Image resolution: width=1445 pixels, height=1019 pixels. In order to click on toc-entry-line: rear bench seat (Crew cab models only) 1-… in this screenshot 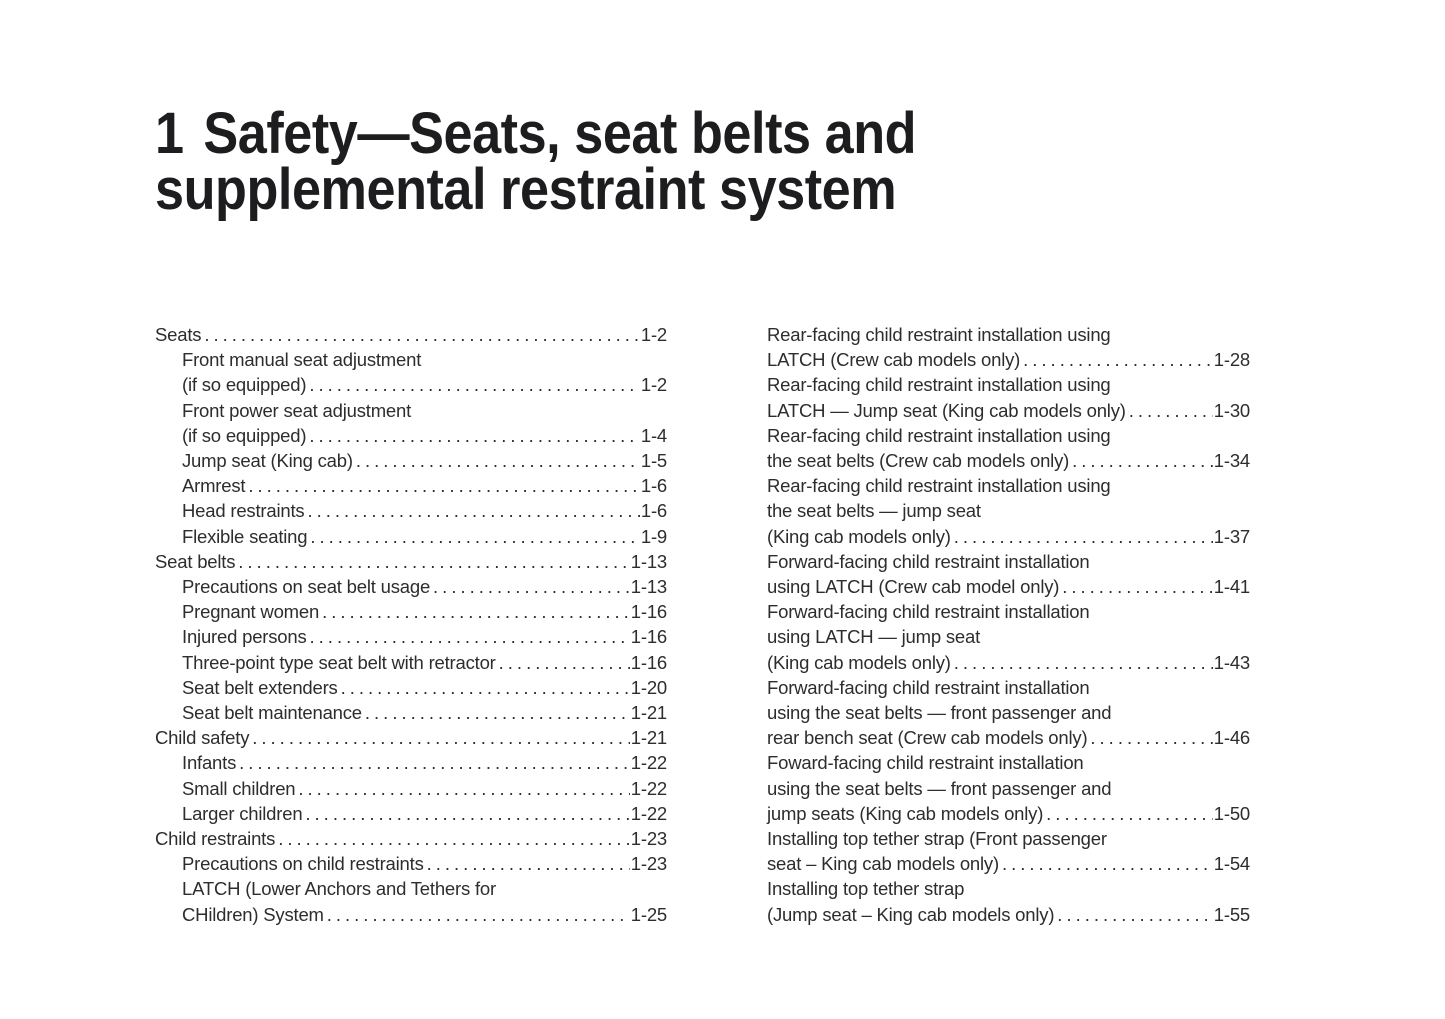, I will do `click(1008, 737)`.